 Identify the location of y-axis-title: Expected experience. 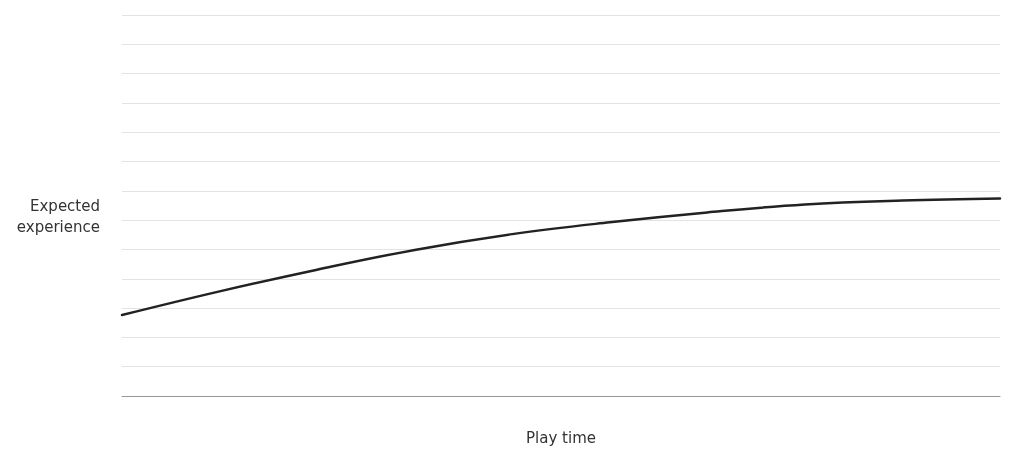
(58, 216).